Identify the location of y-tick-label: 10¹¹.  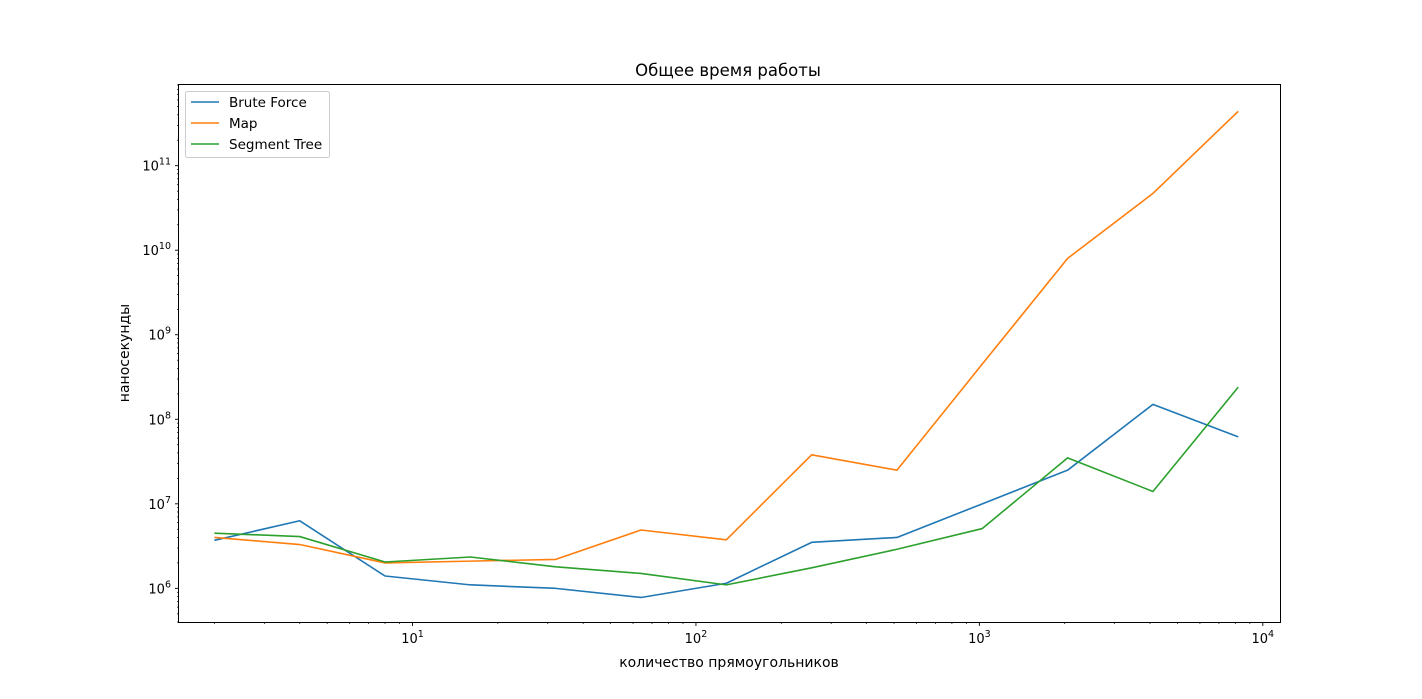
(156, 166).